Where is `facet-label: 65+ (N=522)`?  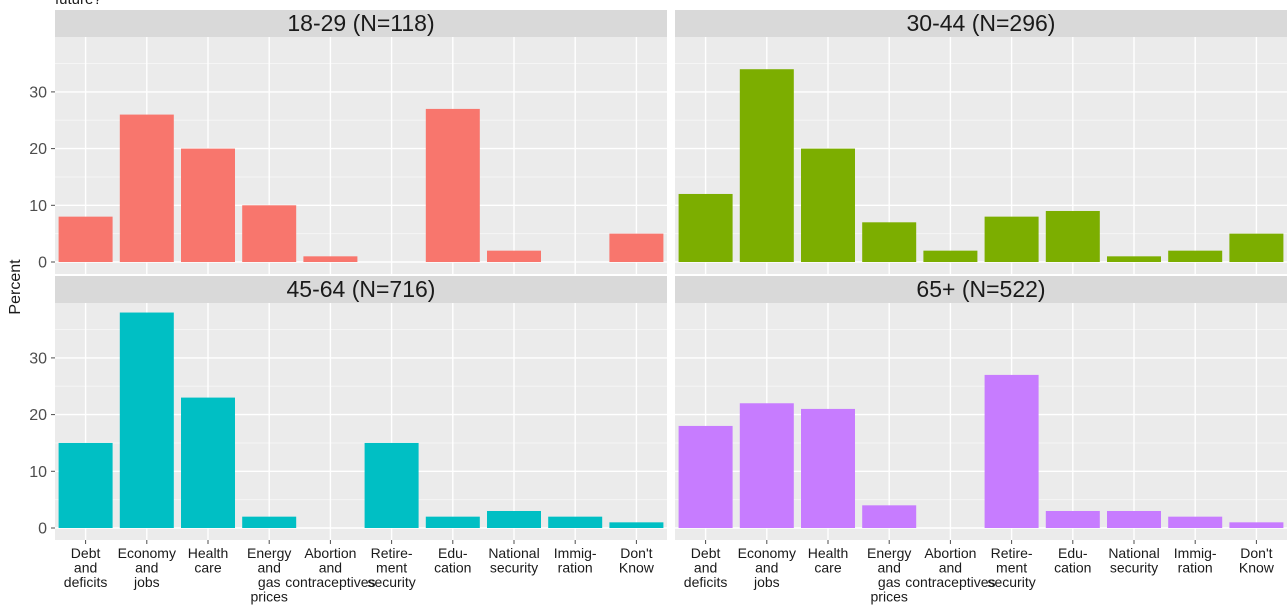
facet-label: 65+ (N=522) is located at coordinates (980, 289).